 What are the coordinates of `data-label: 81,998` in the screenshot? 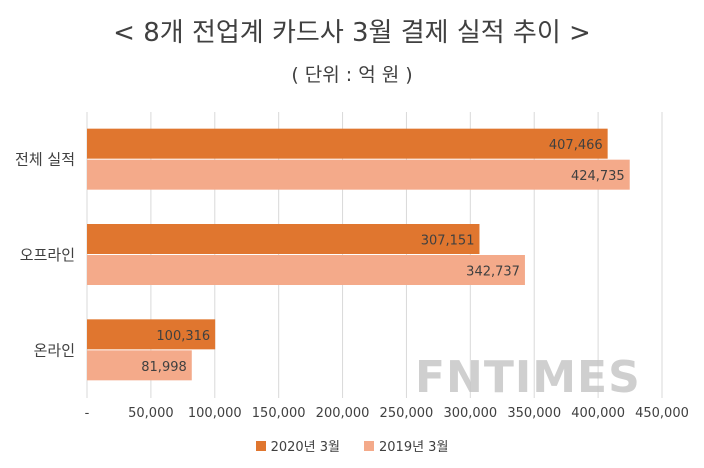 It's located at (164, 367).